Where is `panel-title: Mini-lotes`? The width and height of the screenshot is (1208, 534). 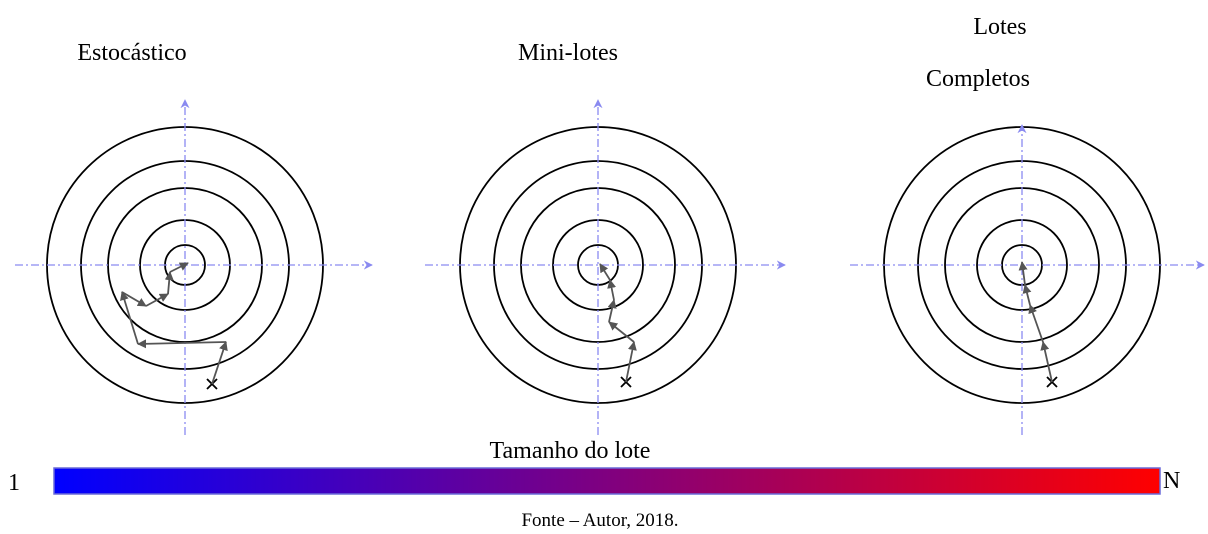 panel-title: Mini-lotes is located at coordinates (568, 53).